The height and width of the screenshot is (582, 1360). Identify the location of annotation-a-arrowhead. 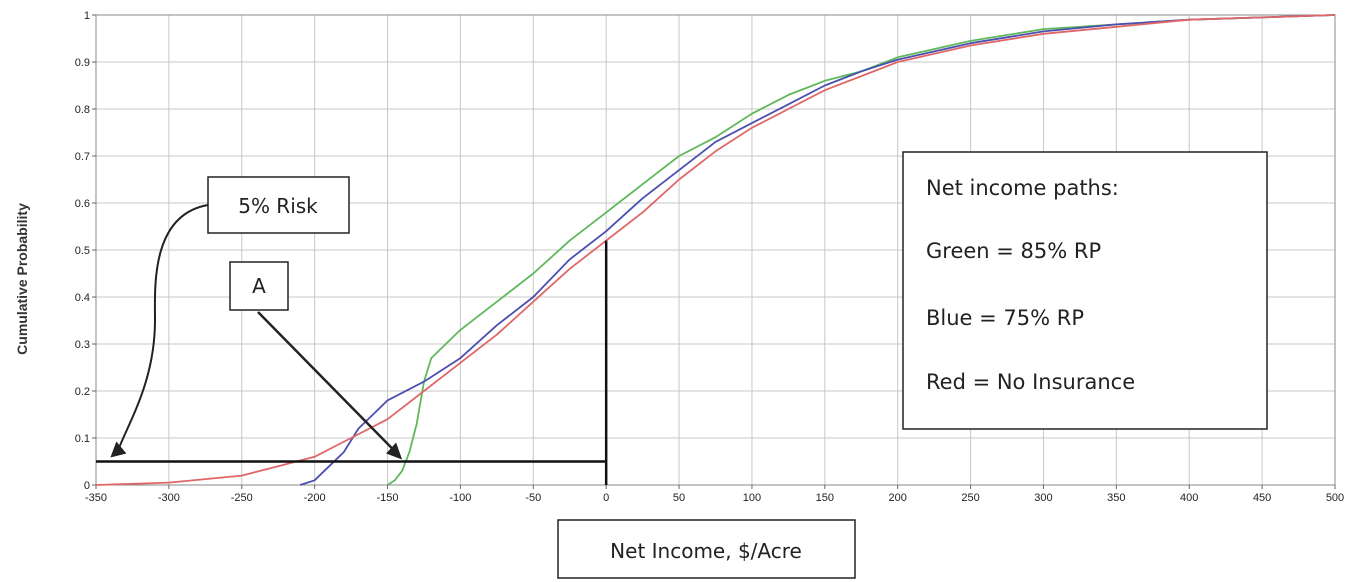
(394, 451).